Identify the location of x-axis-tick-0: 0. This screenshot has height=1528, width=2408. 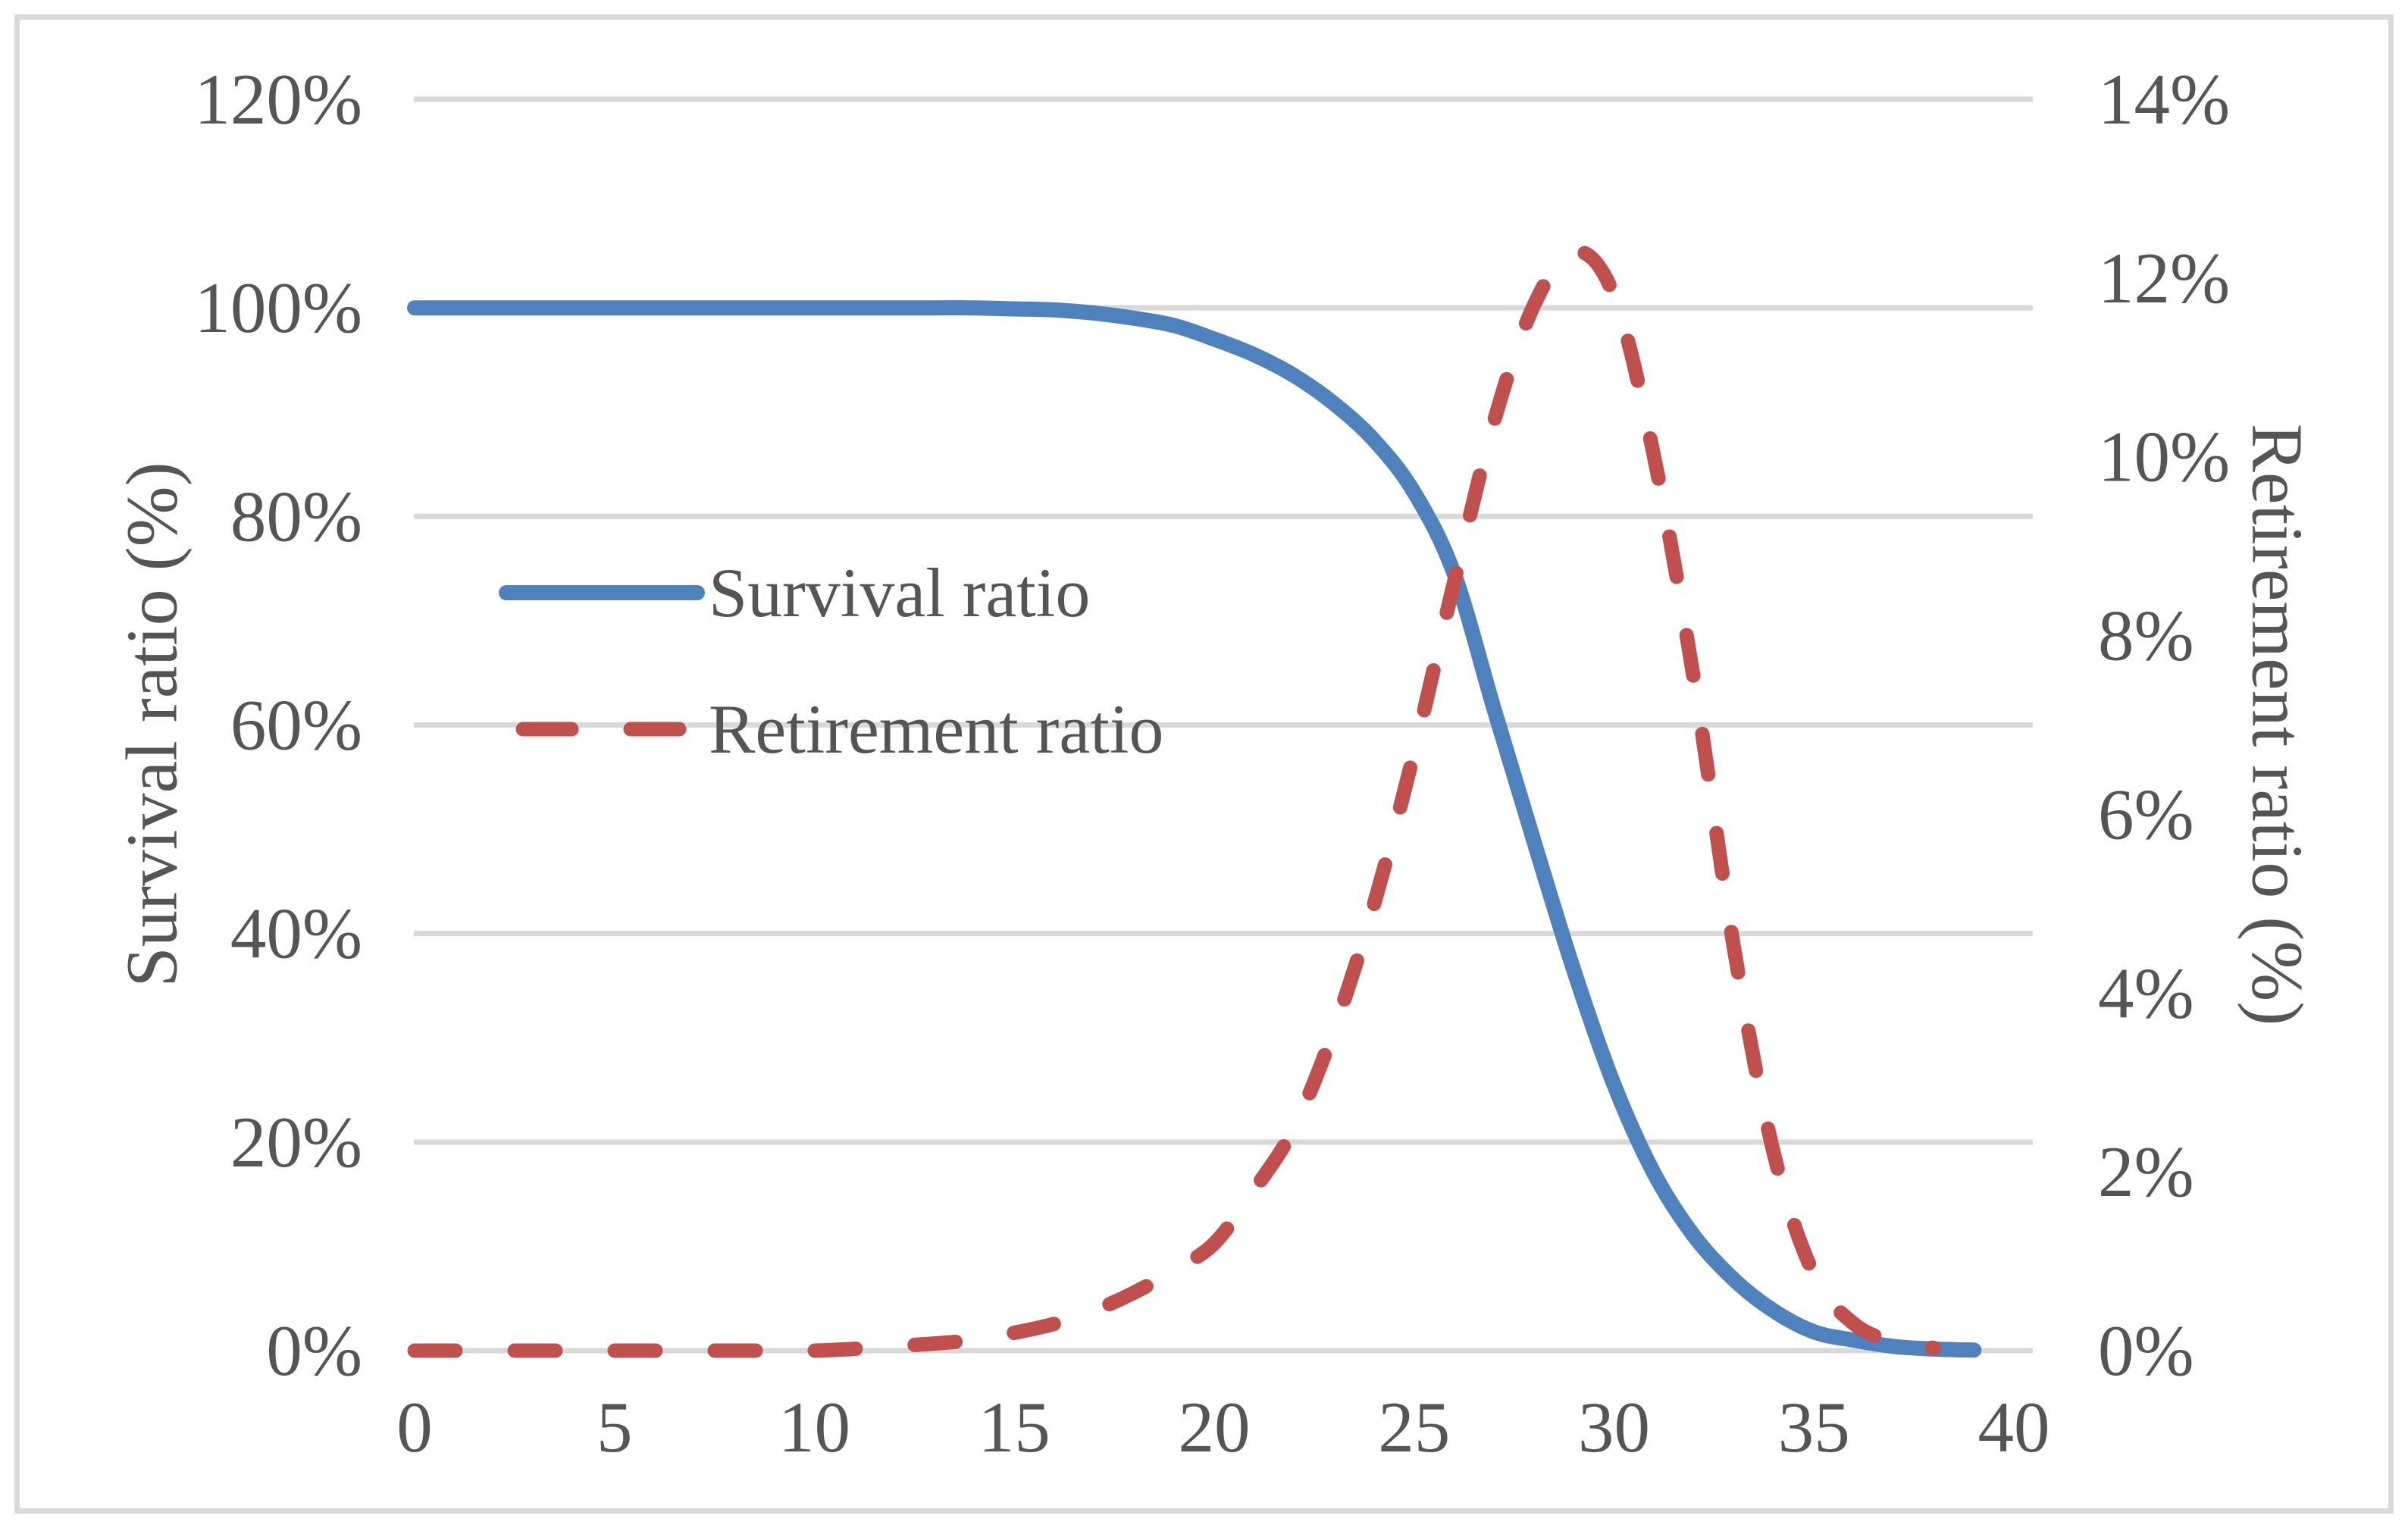
(415, 1427).